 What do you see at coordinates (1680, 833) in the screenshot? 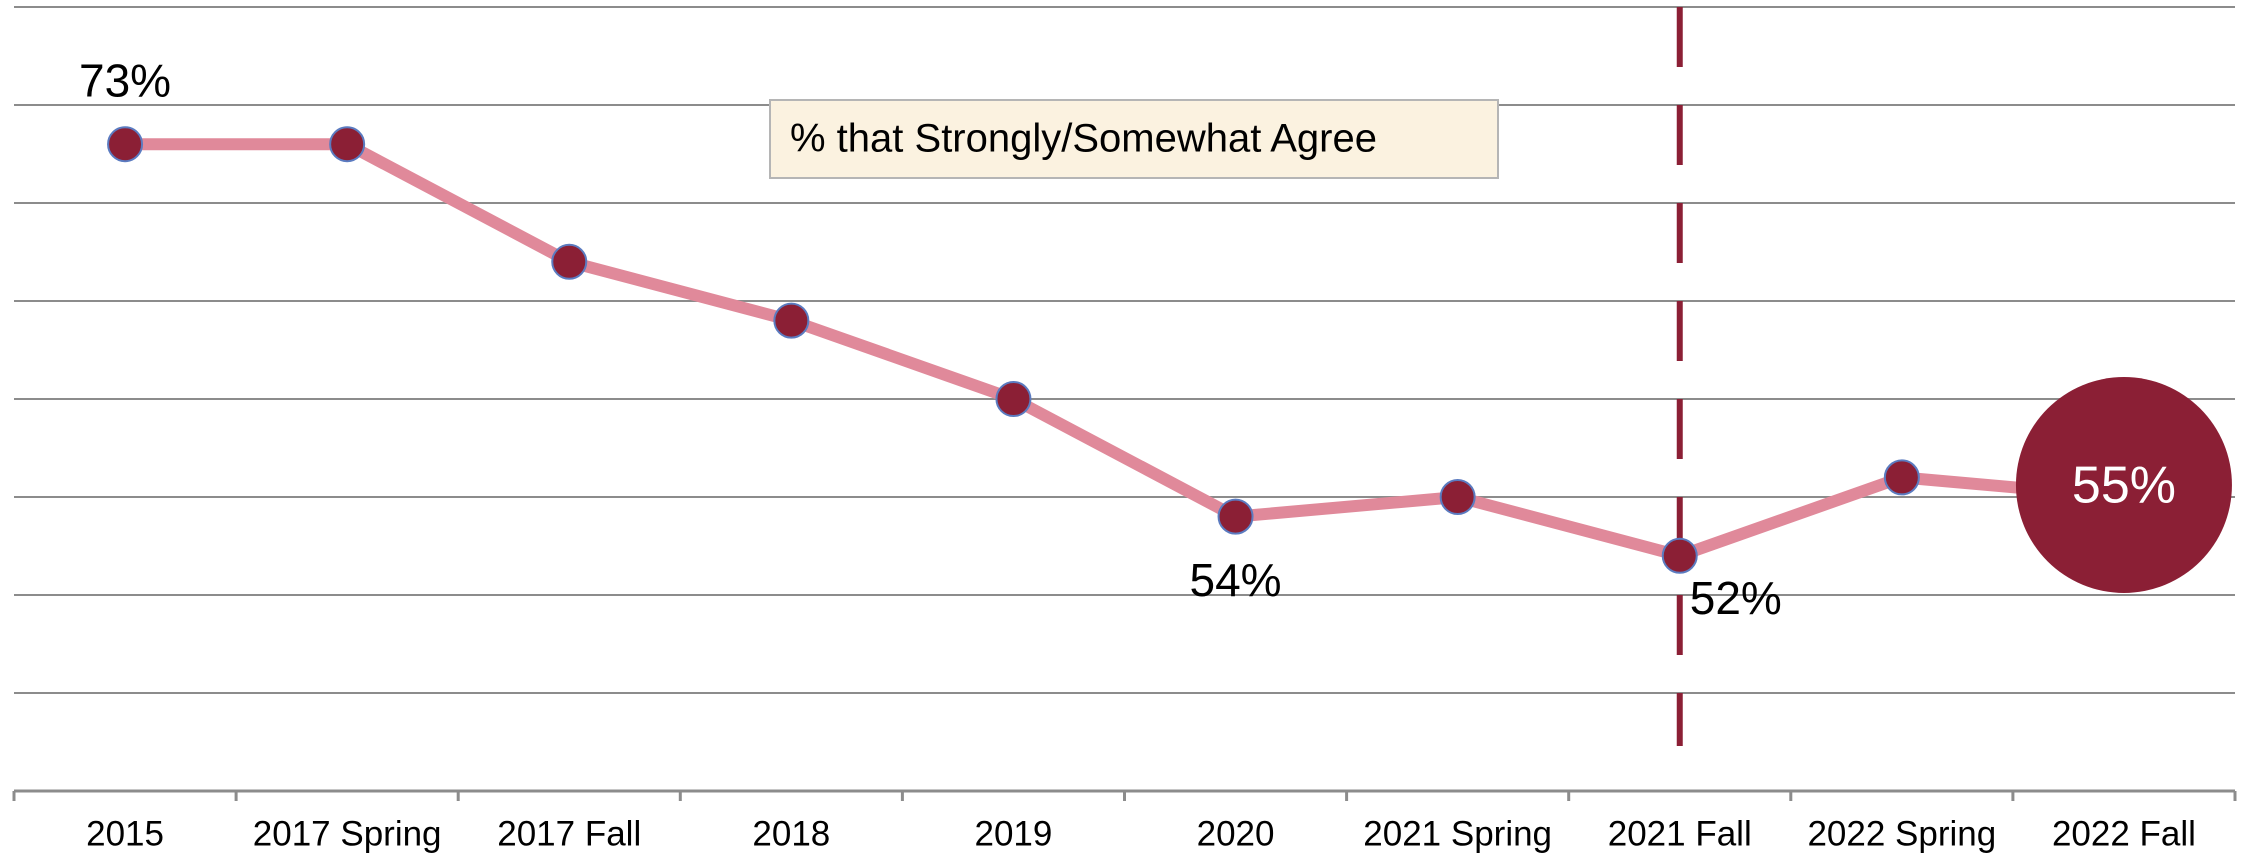
I see `x-tick-label: 2021 Fall` at bounding box center [1680, 833].